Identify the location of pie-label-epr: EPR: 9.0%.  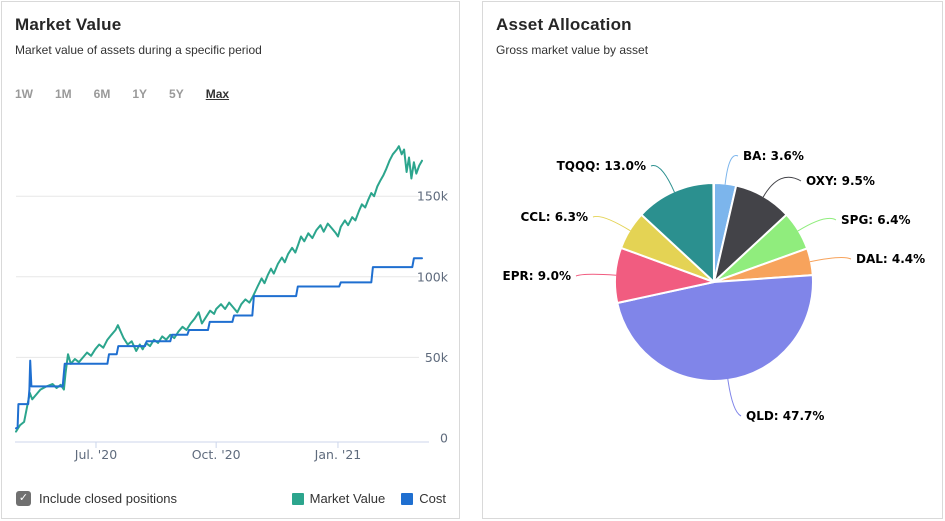
(537, 276).